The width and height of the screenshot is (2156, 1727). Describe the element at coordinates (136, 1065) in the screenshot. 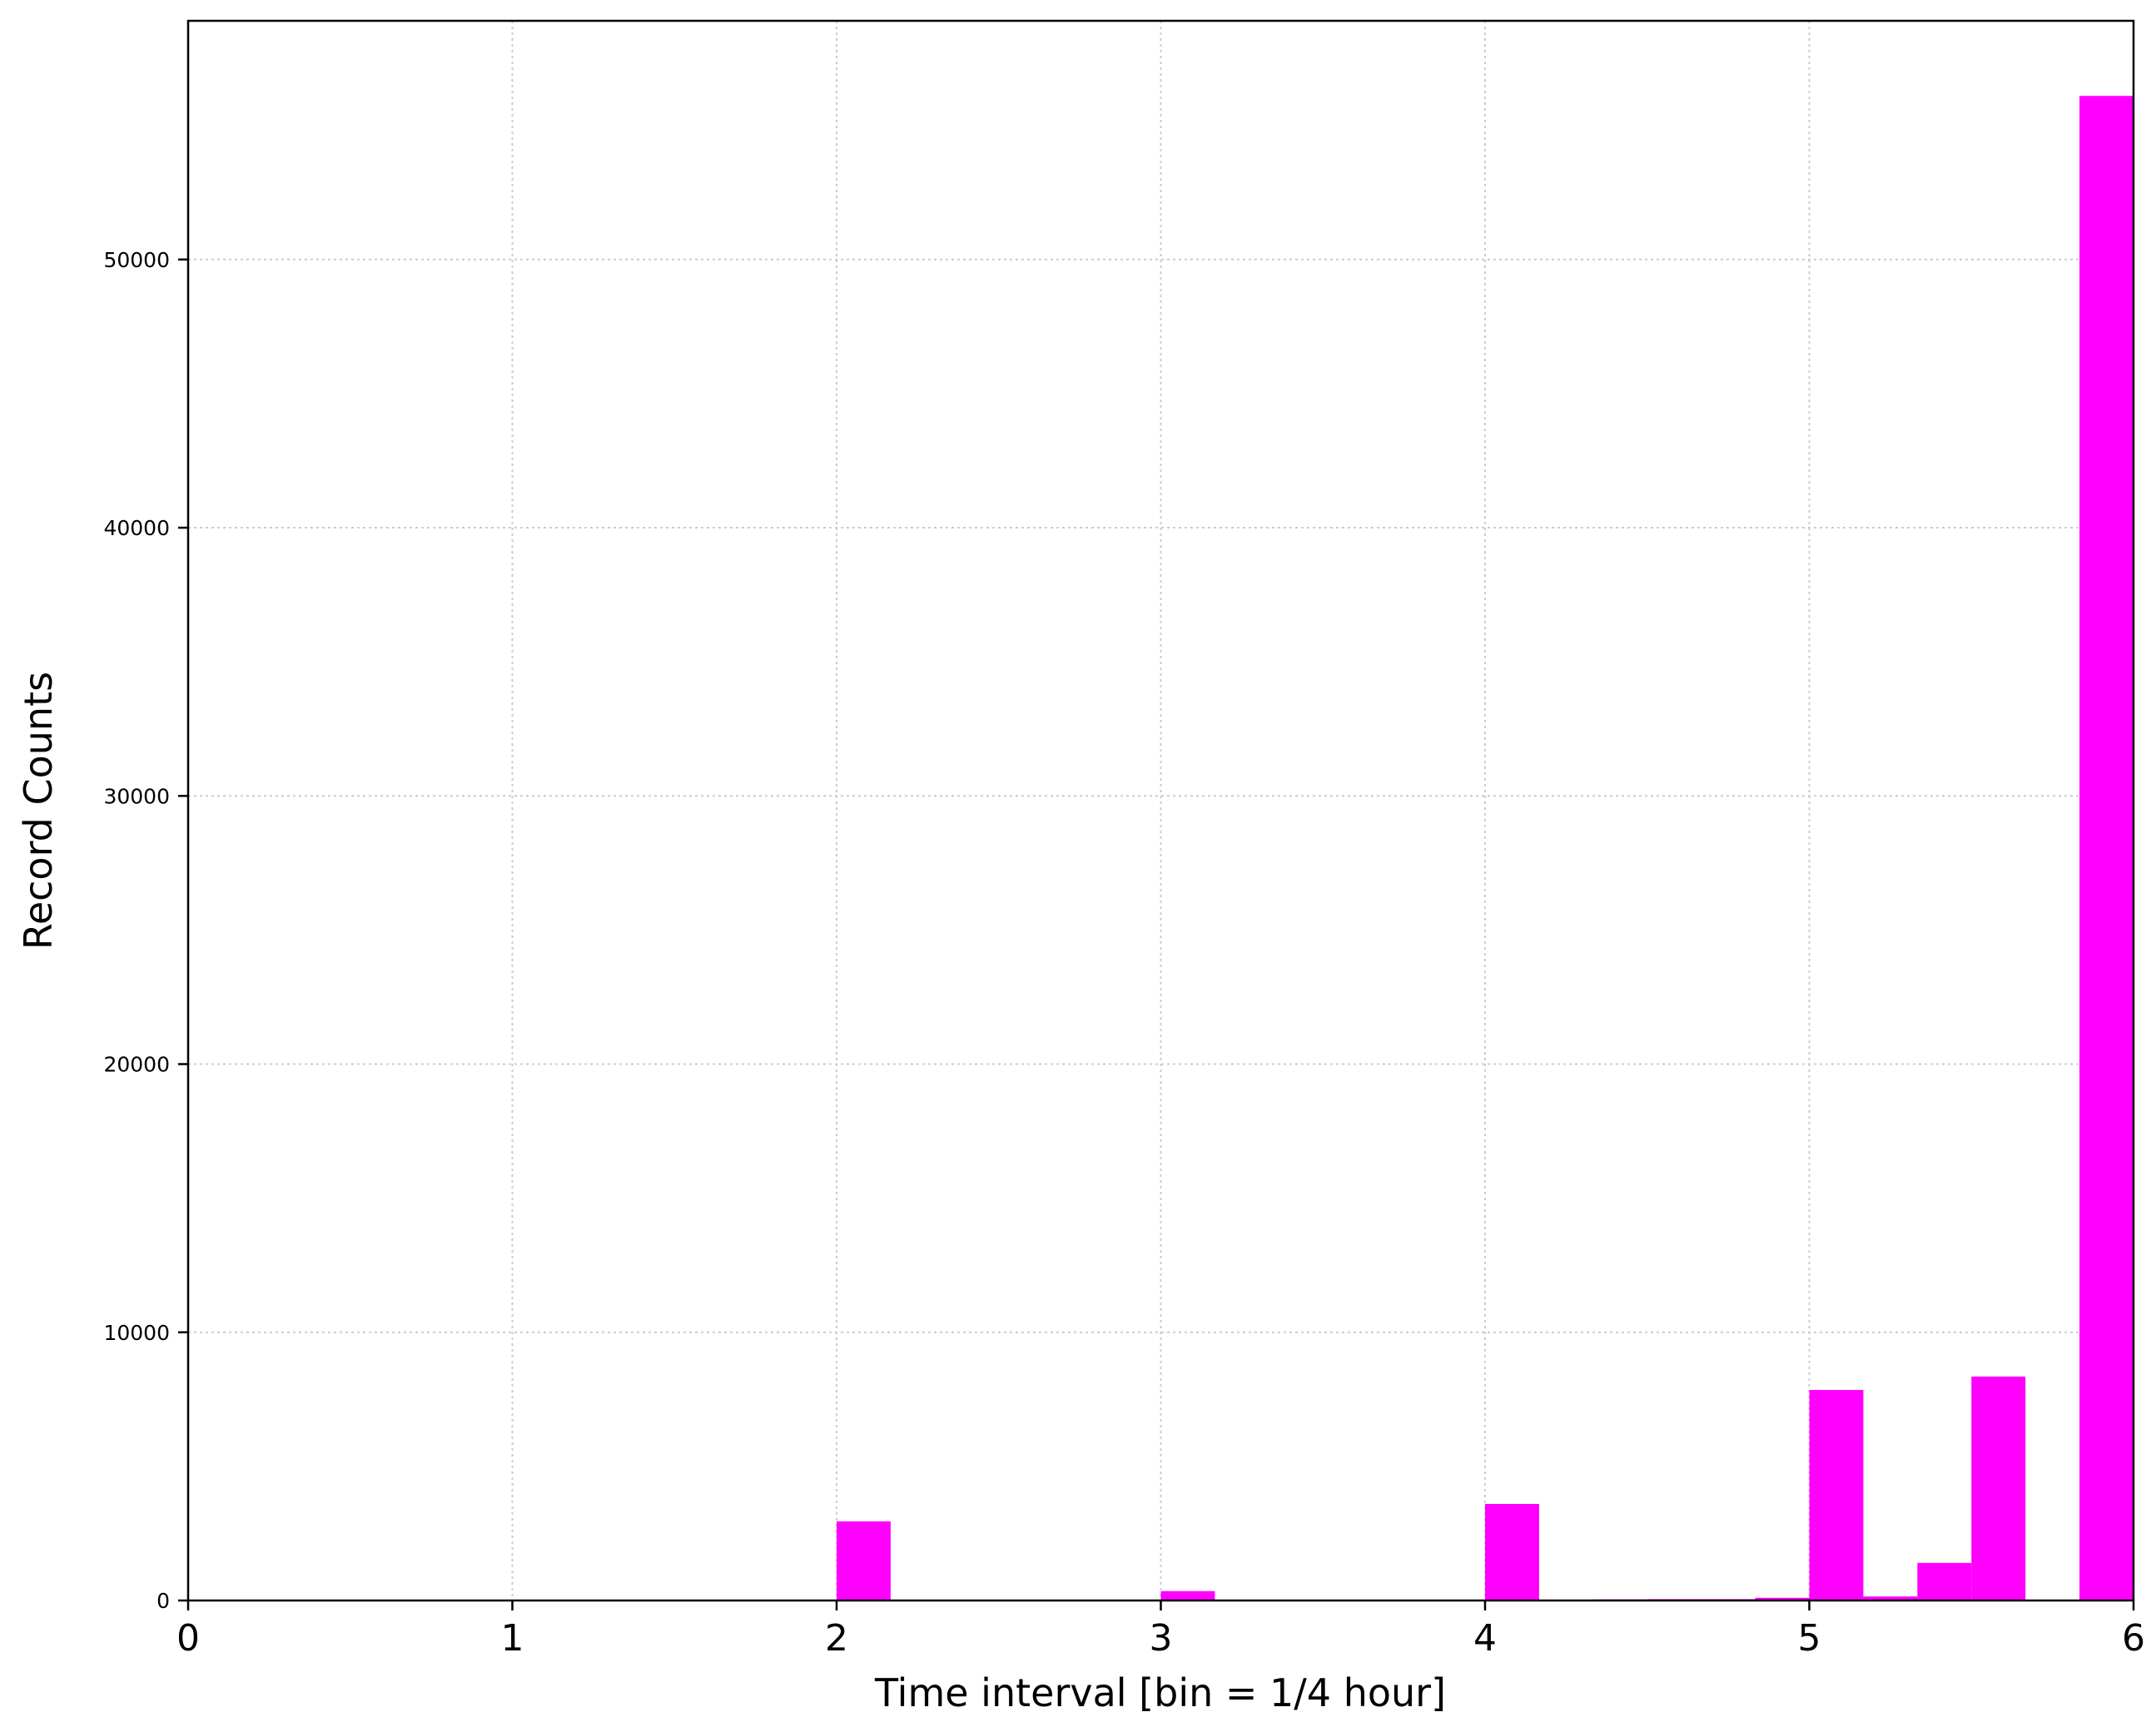

I see `y-tick-label: 20000` at that location.